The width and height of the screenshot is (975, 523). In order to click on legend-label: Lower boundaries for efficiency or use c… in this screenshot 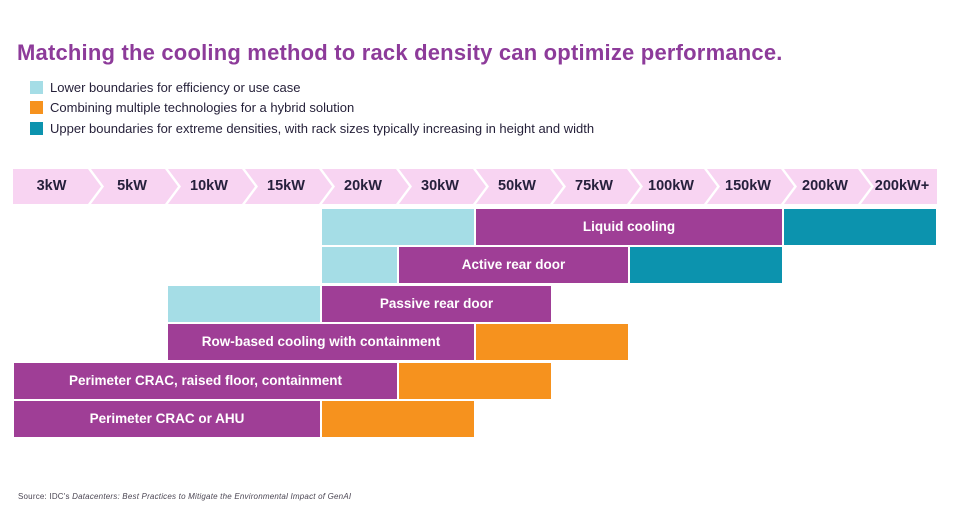, I will do `click(175, 87)`.